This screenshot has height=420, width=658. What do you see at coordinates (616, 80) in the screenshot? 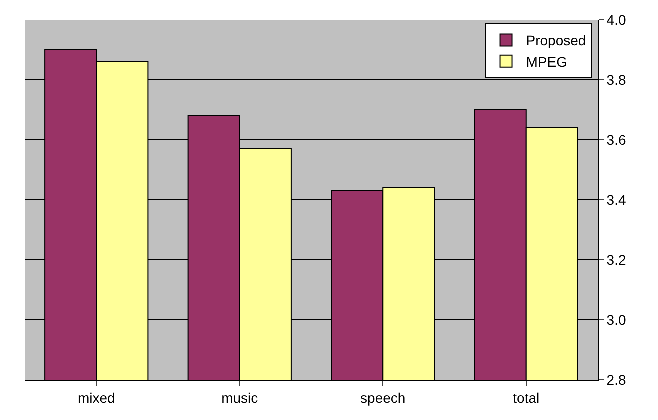
I see `y-tick-label: 3.8` at bounding box center [616, 80].